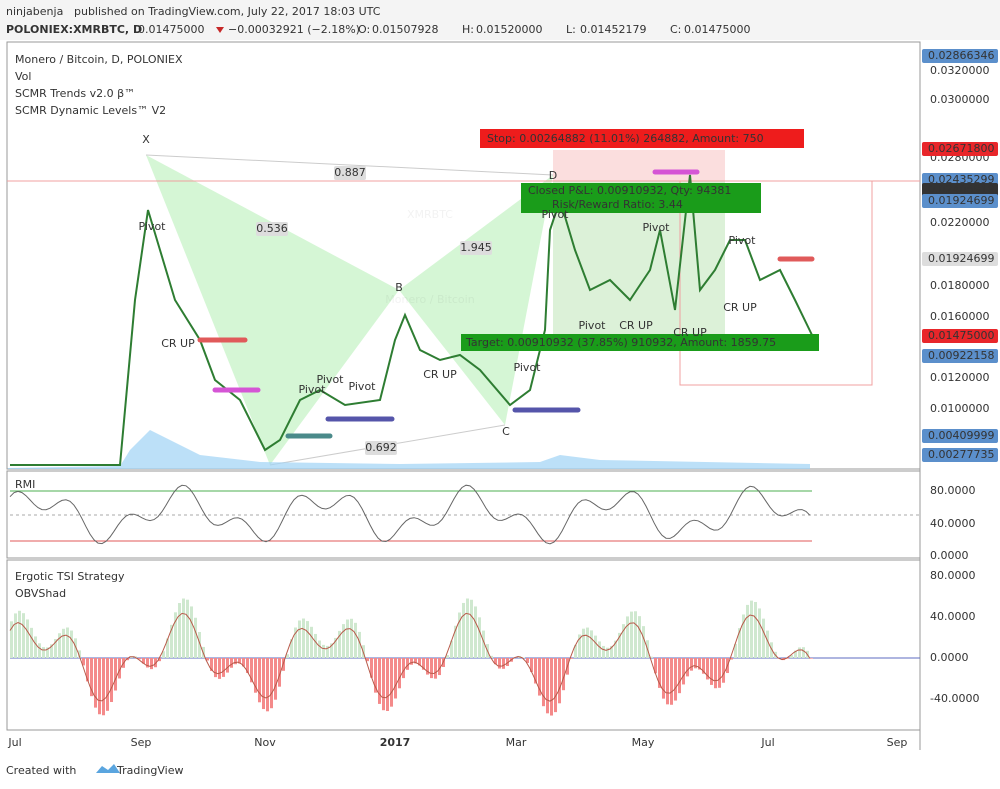 The width and height of the screenshot is (1000, 789). What do you see at coordinates (717, 29) in the screenshot?
I see `ohlc-value: 0.01475000` at bounding box center [717, 29].